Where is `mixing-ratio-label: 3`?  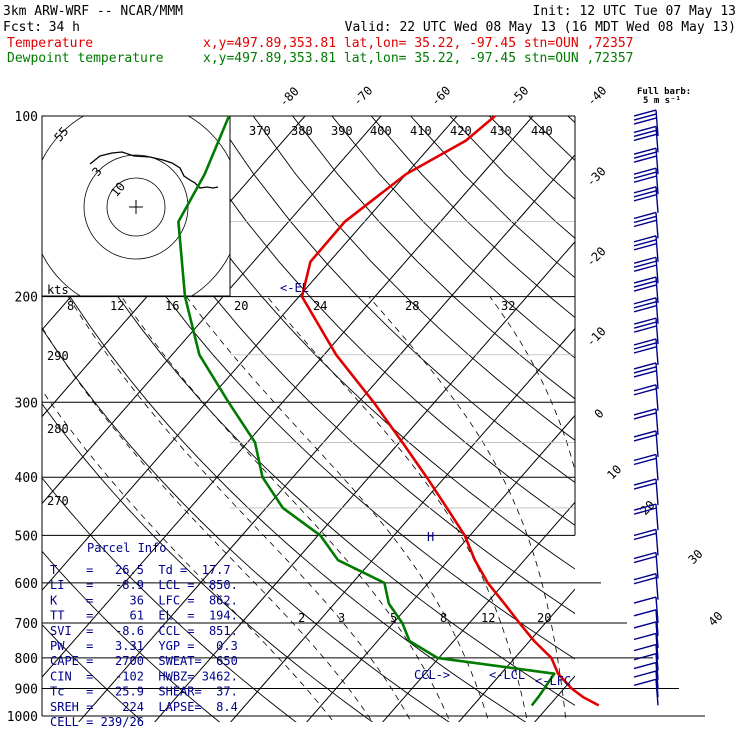 mixing-ratio-label: 3 is located at coordinates (341, 618).